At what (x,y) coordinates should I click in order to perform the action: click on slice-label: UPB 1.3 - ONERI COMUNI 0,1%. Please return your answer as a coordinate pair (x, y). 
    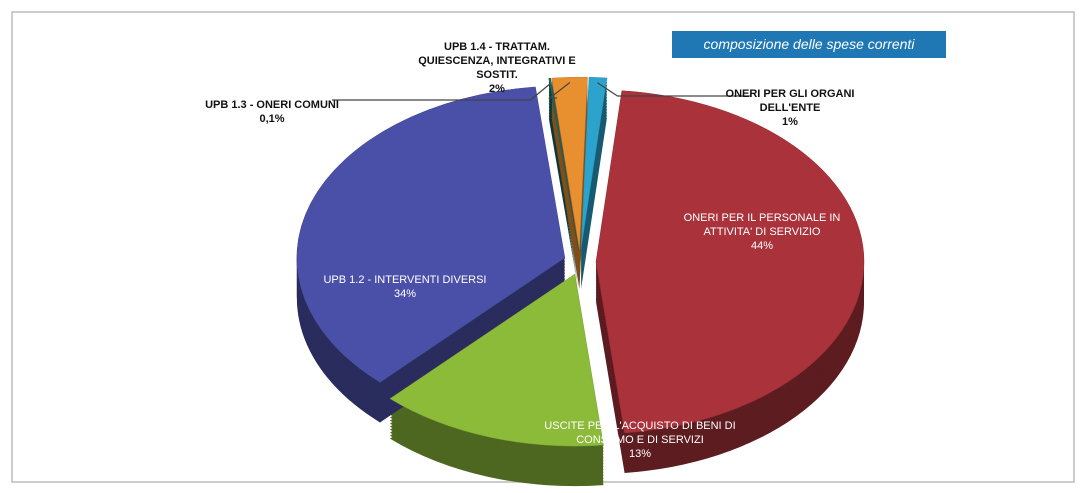
    Looking at the image, I should click on (272, 112).